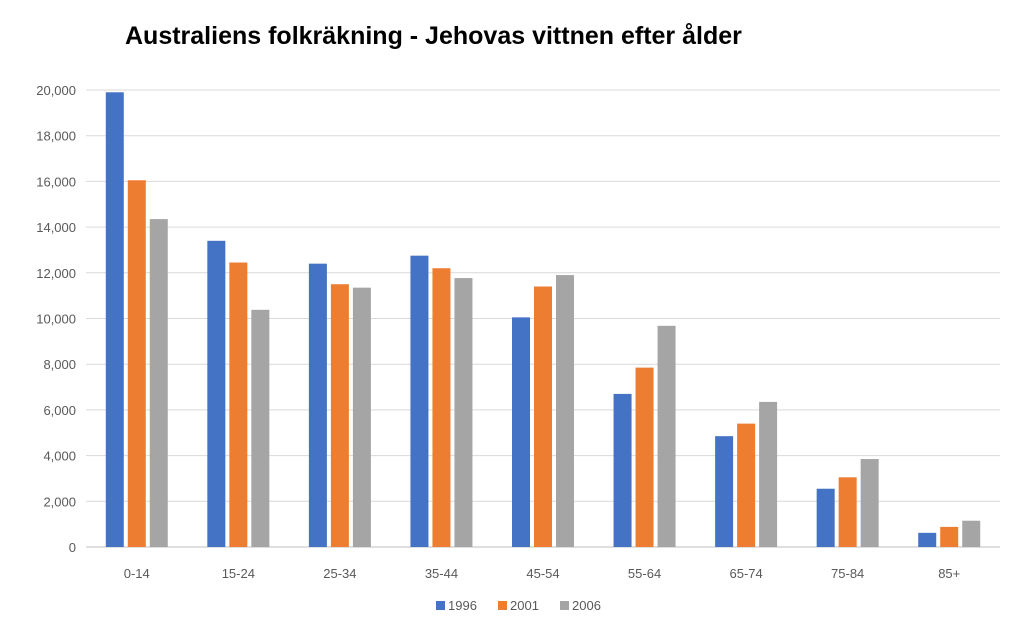 This screenshot has width=1024, height=635. Describe the element at coordinates (524, 605) in the screenshot. I see `legend-label-2001: 2001` at that location.